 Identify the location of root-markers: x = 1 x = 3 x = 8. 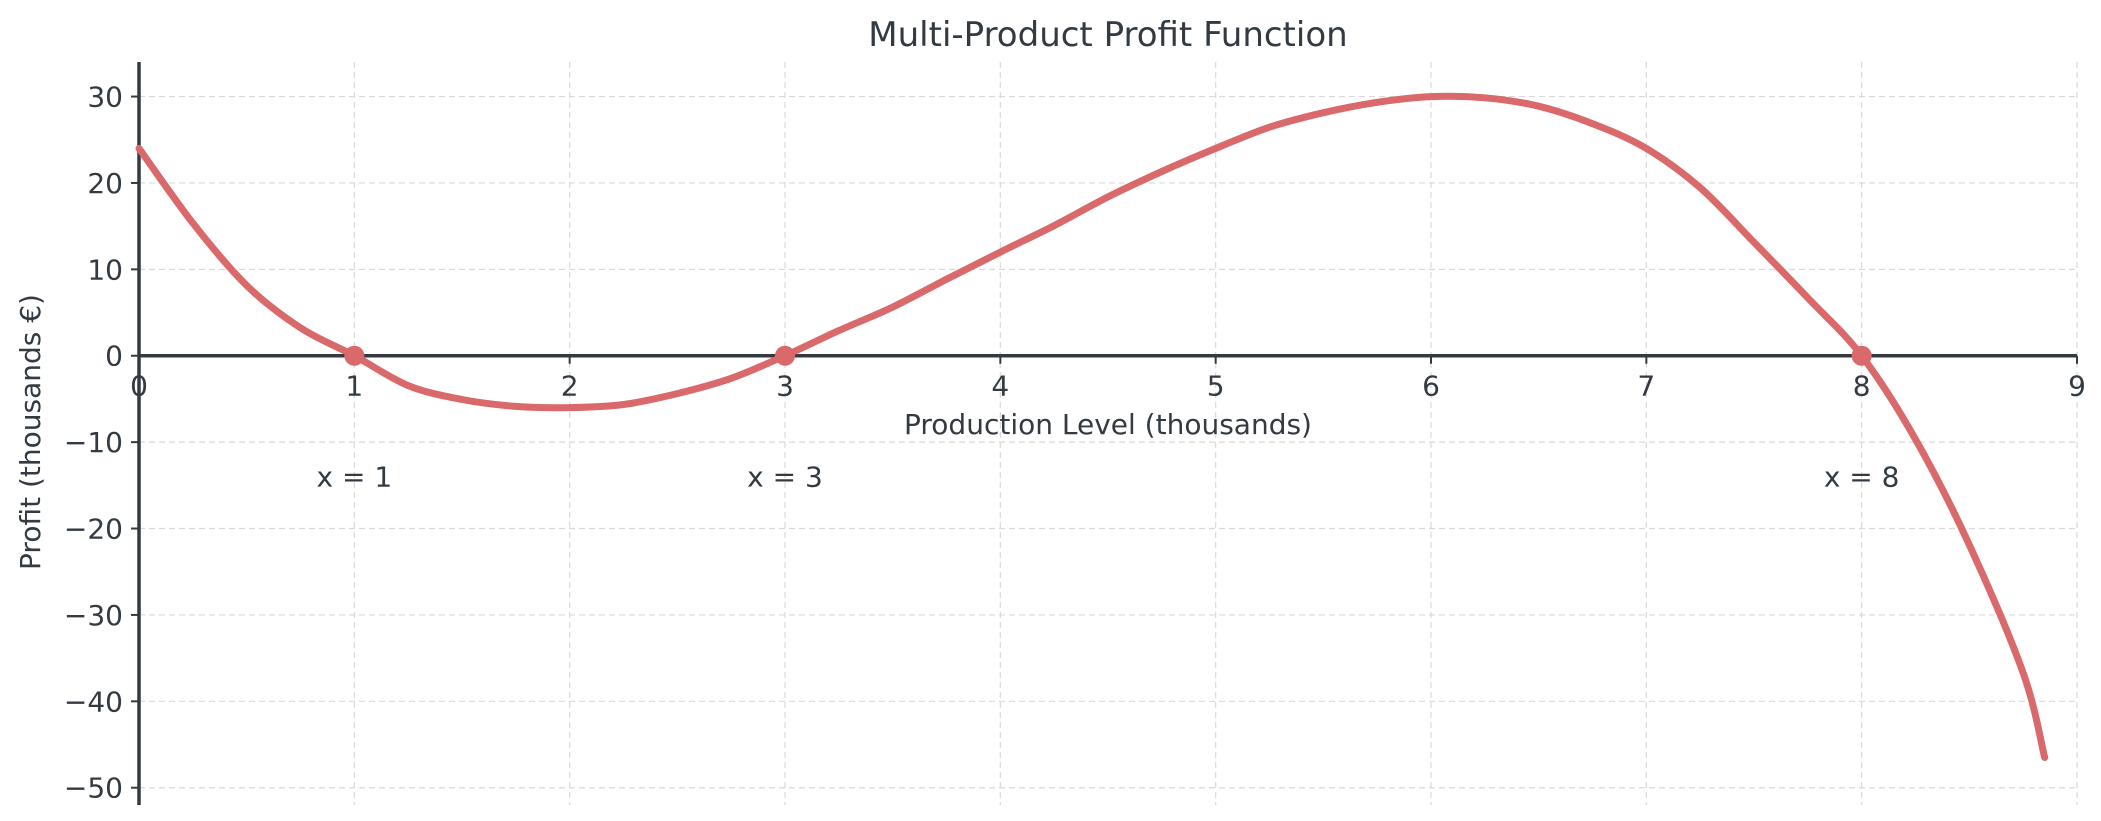
(1108, 419).